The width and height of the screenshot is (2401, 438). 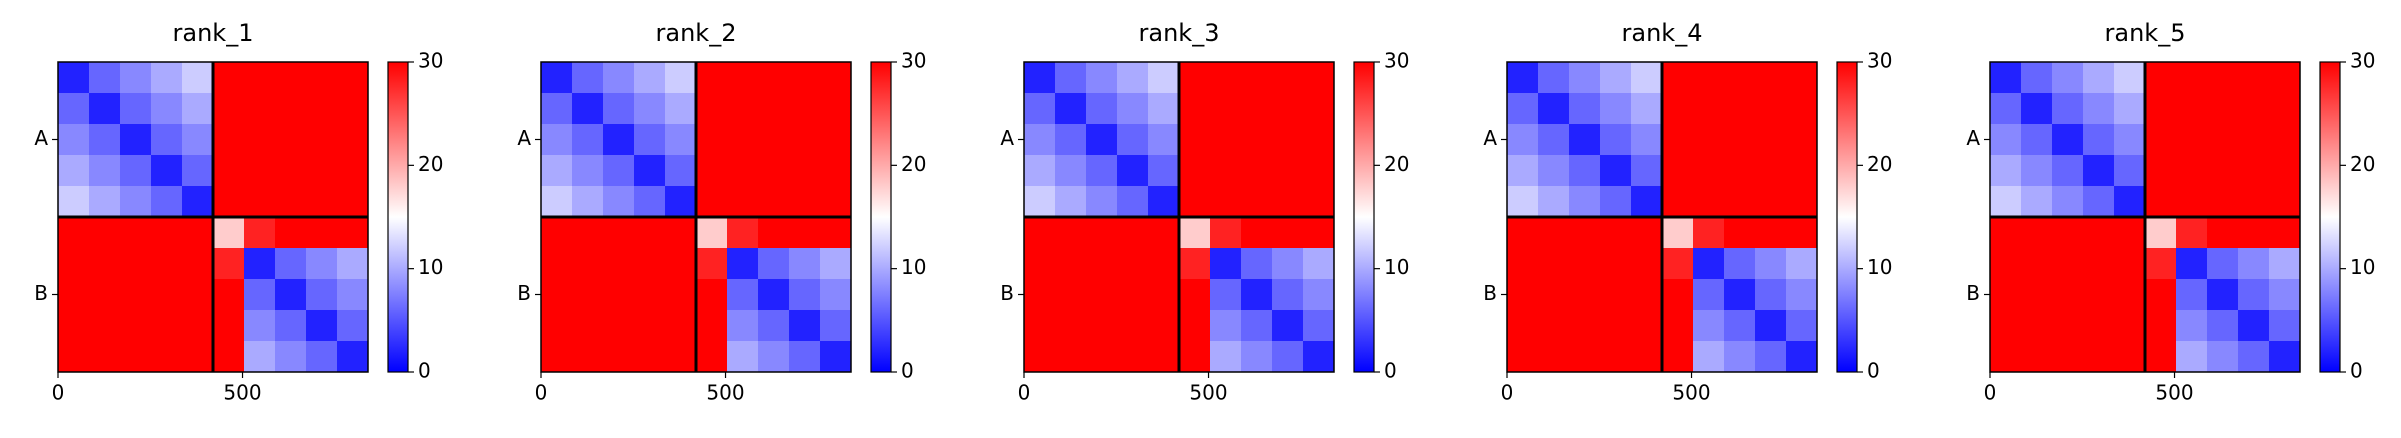 I want to click on colorbar-tick-label: 30, so click(x=913, y=61).